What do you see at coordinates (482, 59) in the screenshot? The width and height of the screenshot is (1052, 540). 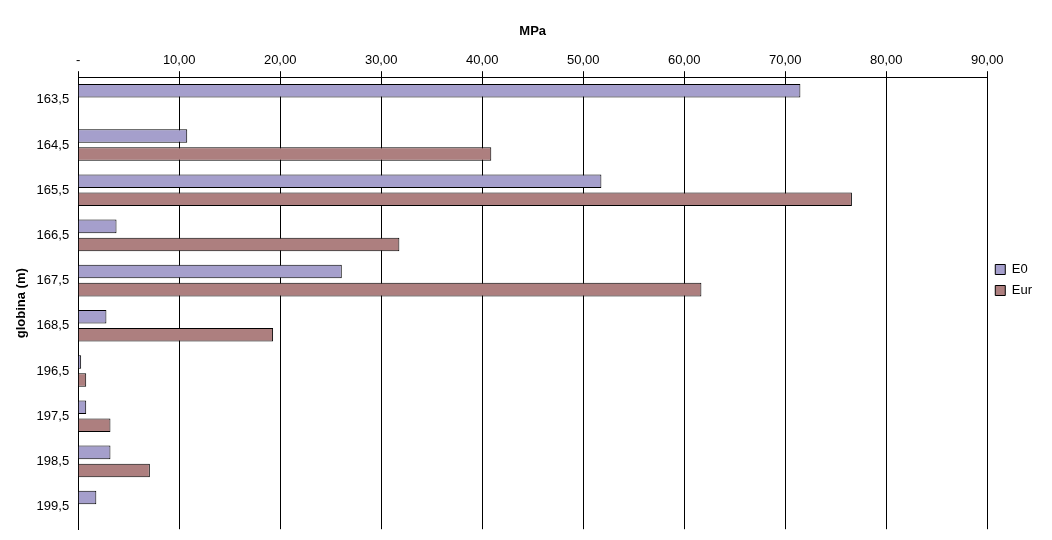 I see `x-tick-label: 40,00` at bounding box center [482, 59].